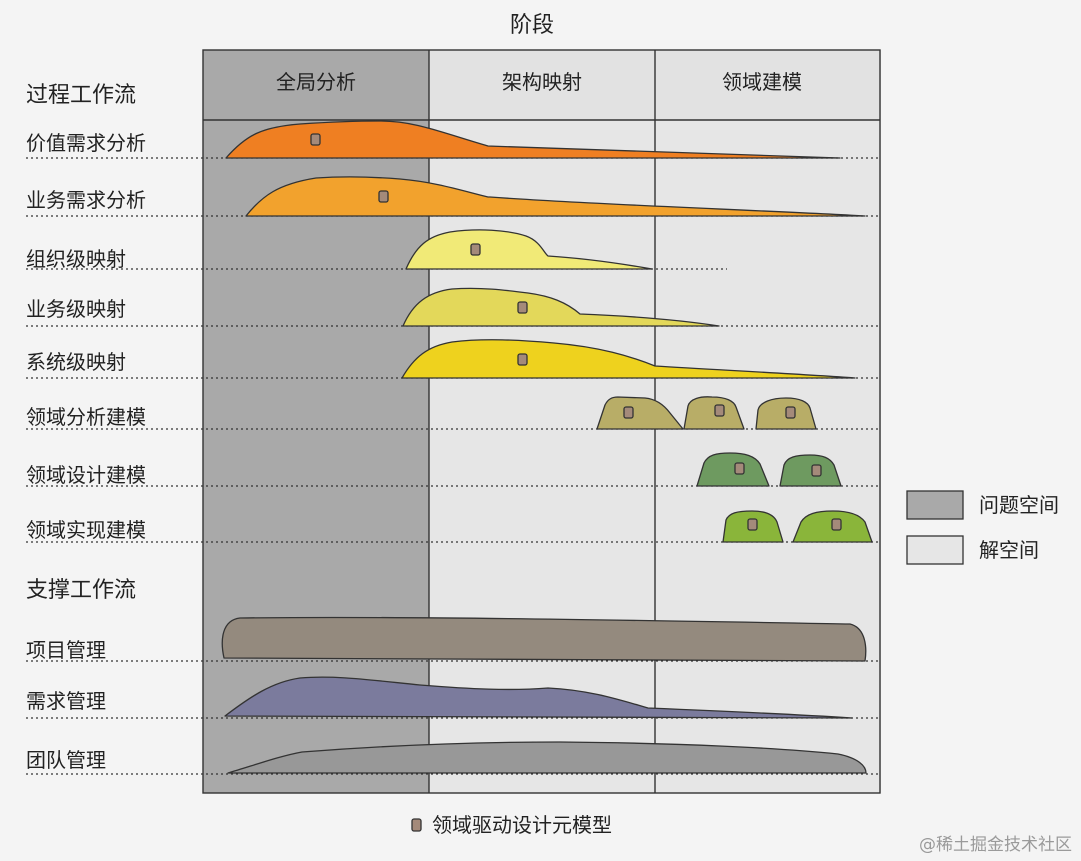 This screenshot has width=1081, height=861. What do you see at coordinates (542, 82) in the screenshot?
I see `phase-label-architecture-mapping: 架构映射` at bounding box center [542, 82].